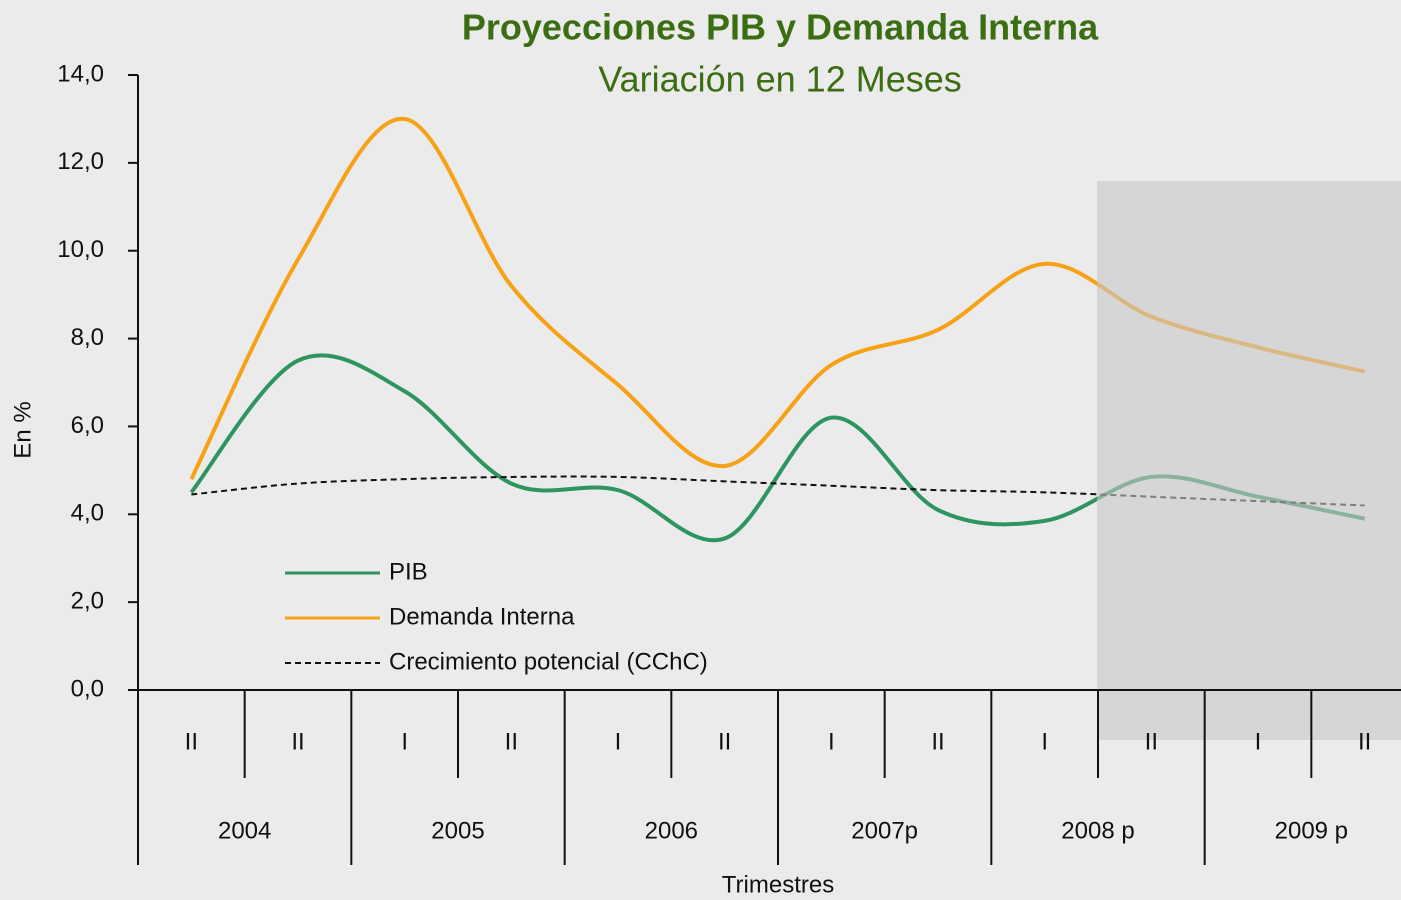 The width and height of the screenshot is (1401, 900). I want to click on y-tick-label: 4,0, so click(87, 513).